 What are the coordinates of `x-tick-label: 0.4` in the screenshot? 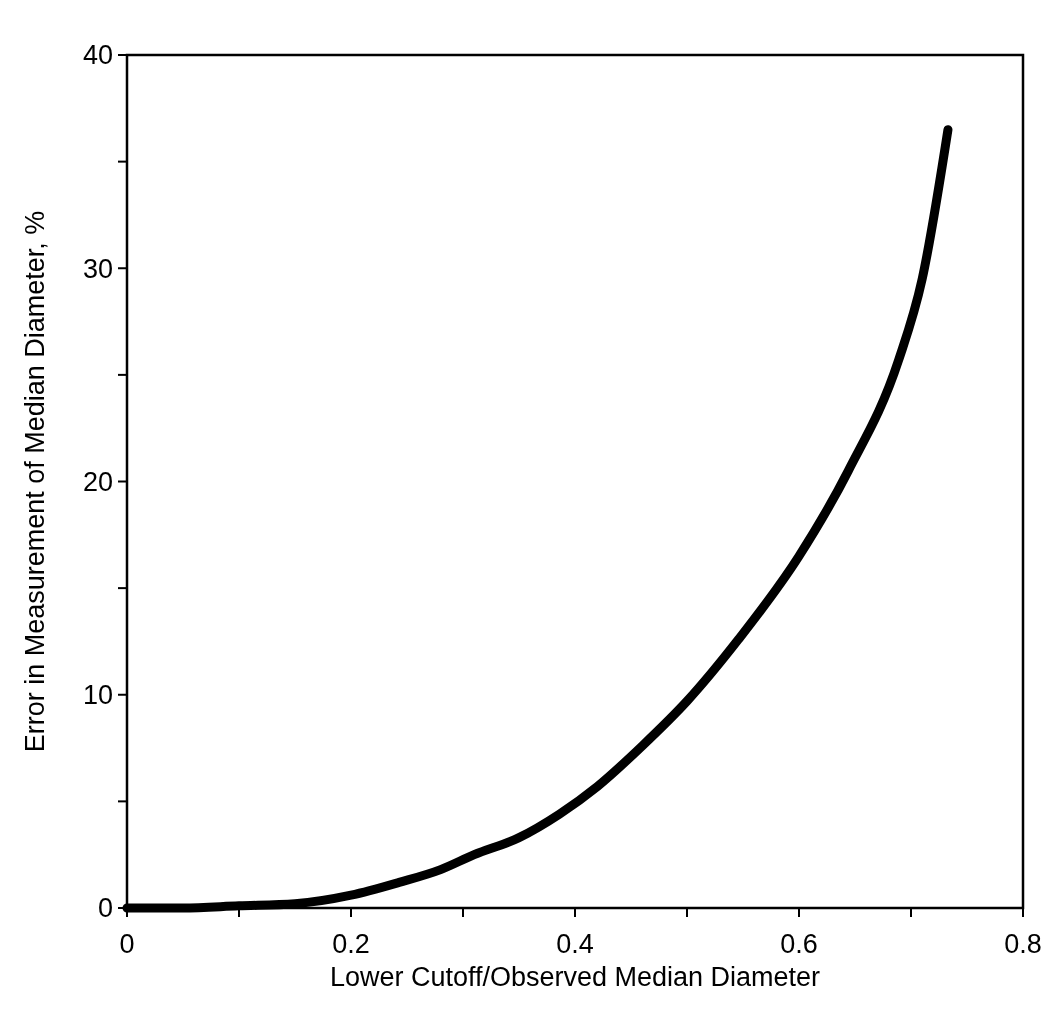 It's located at (575, 944).